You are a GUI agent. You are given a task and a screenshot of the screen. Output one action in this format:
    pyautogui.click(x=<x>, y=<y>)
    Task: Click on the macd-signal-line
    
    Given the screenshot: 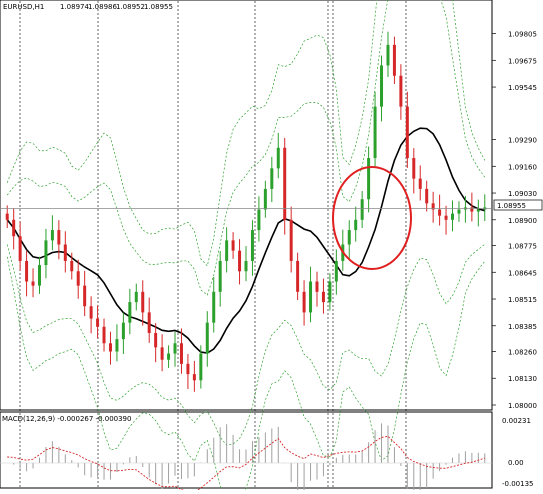 What is the action you would take?
    pyautogui.click(x=246, y=464)
    